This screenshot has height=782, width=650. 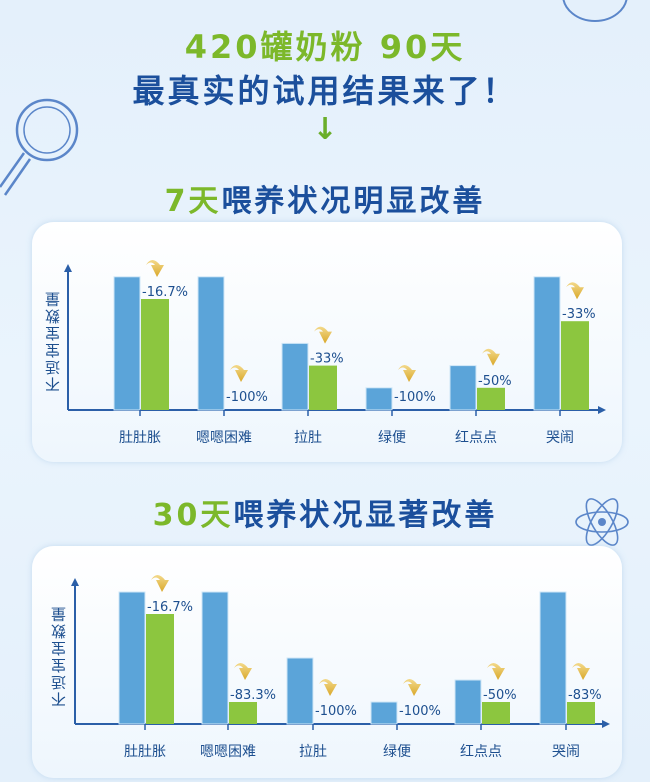 I want to click on headline-line1: 420罐奶粉 90天, so click(x=325, y=47).